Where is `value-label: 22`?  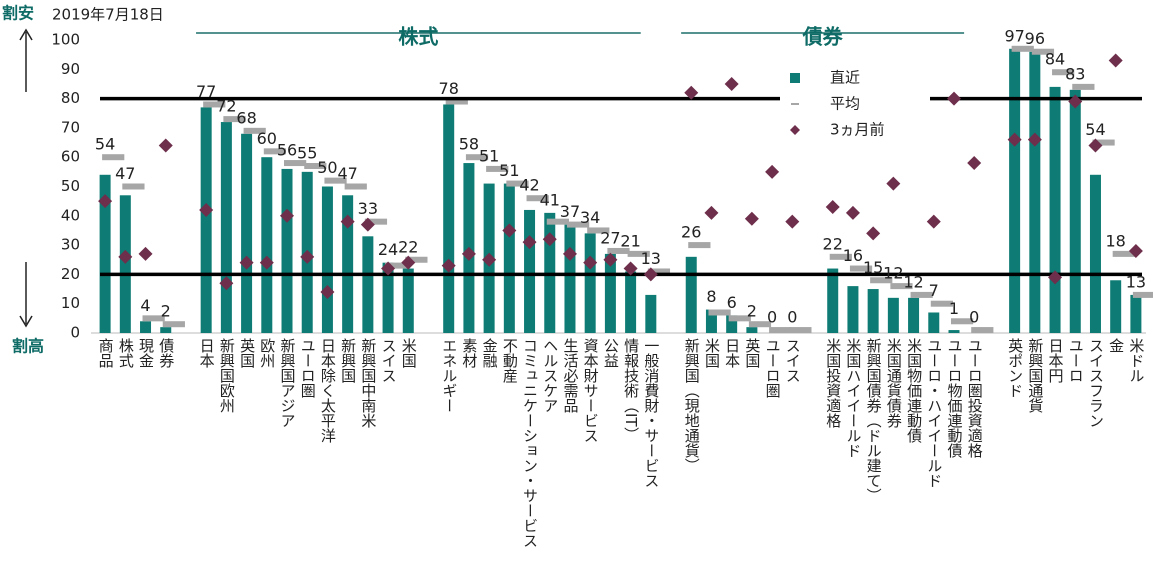 value-label: 22 is located at coordinates (408, 246).